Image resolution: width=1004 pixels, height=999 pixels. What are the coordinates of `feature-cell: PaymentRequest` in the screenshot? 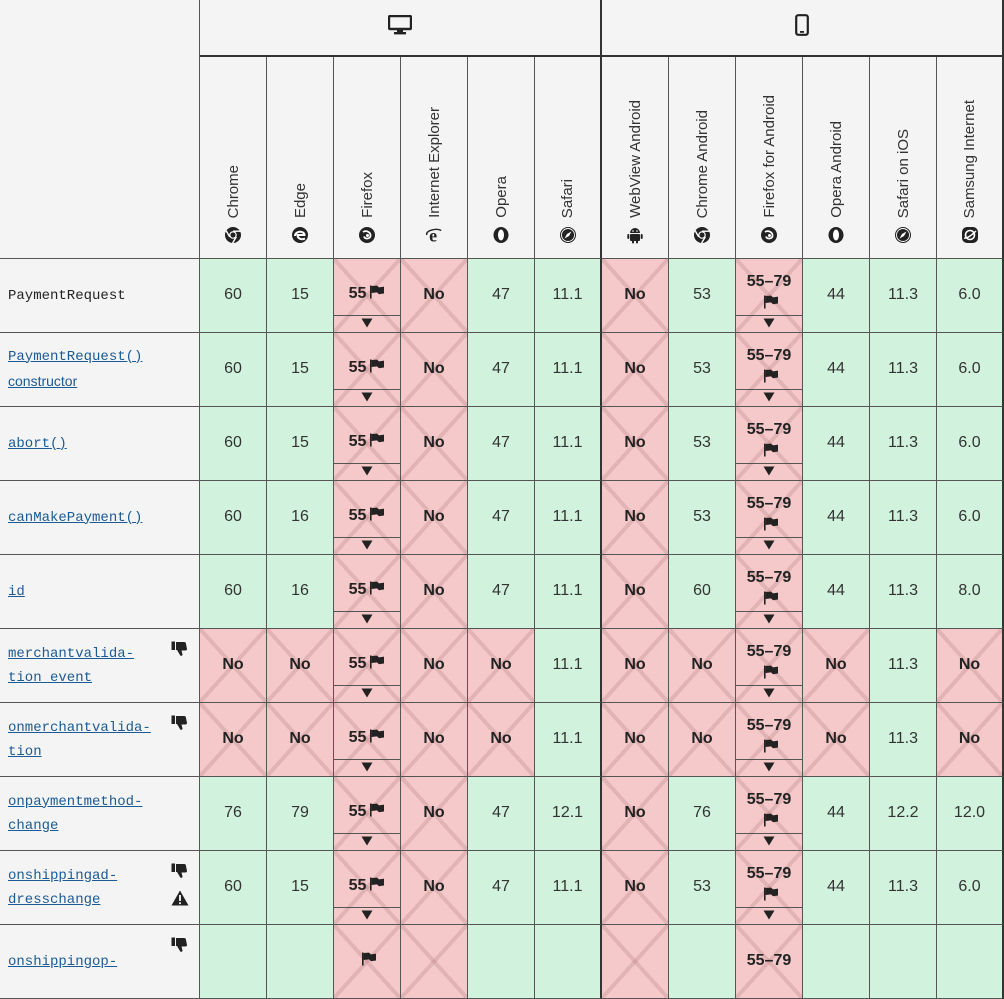 It's located at (100, 296).